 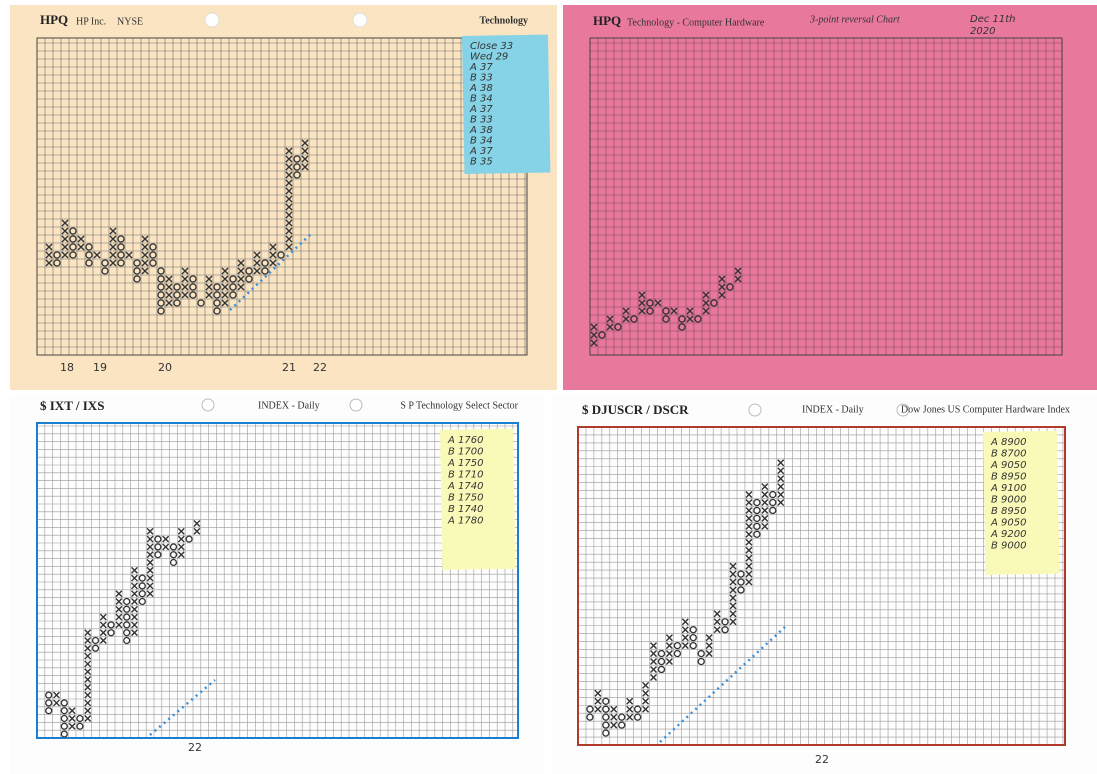 What do you see at coordinates (91, 21) in the screenshot?
I see `company: HP Inc.` at bounding box center [91, 21].